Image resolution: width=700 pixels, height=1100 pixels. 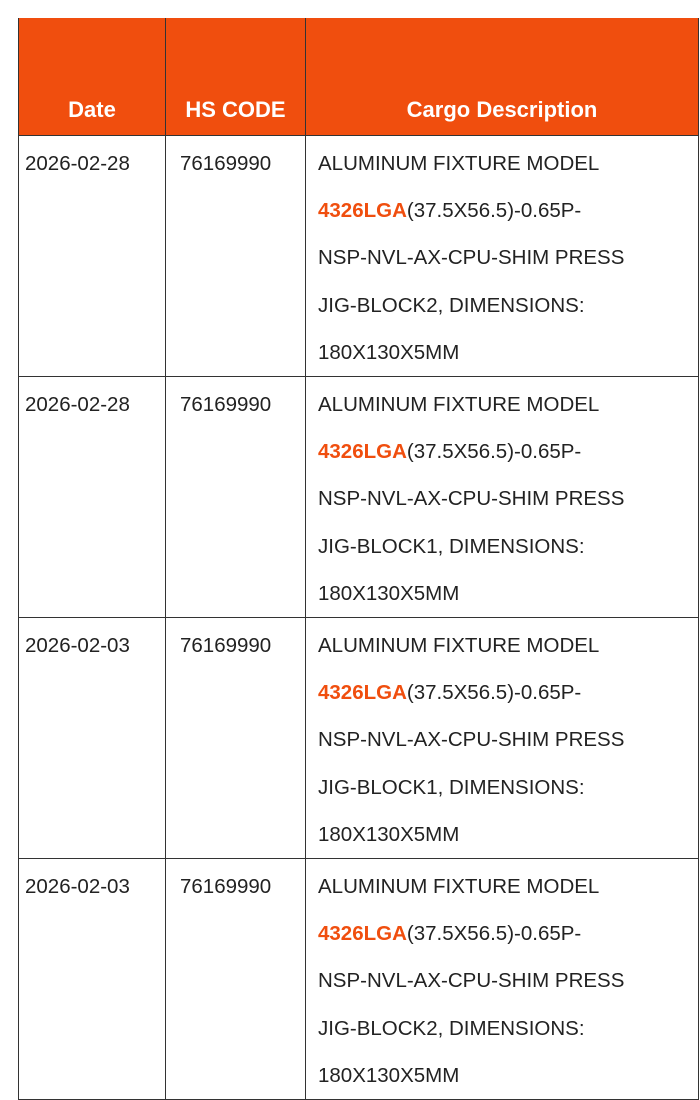 What do you see at coordinates (92, 77) in the screenshot?
I see `header-date: Date` at bounding box center [92, 77].